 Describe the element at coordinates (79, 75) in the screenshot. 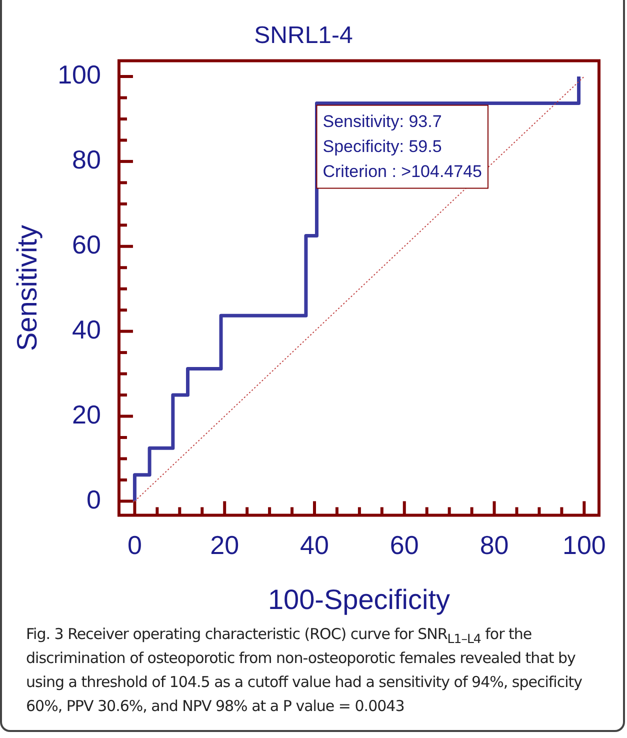

I see `y-tick-label: 100` at that location.